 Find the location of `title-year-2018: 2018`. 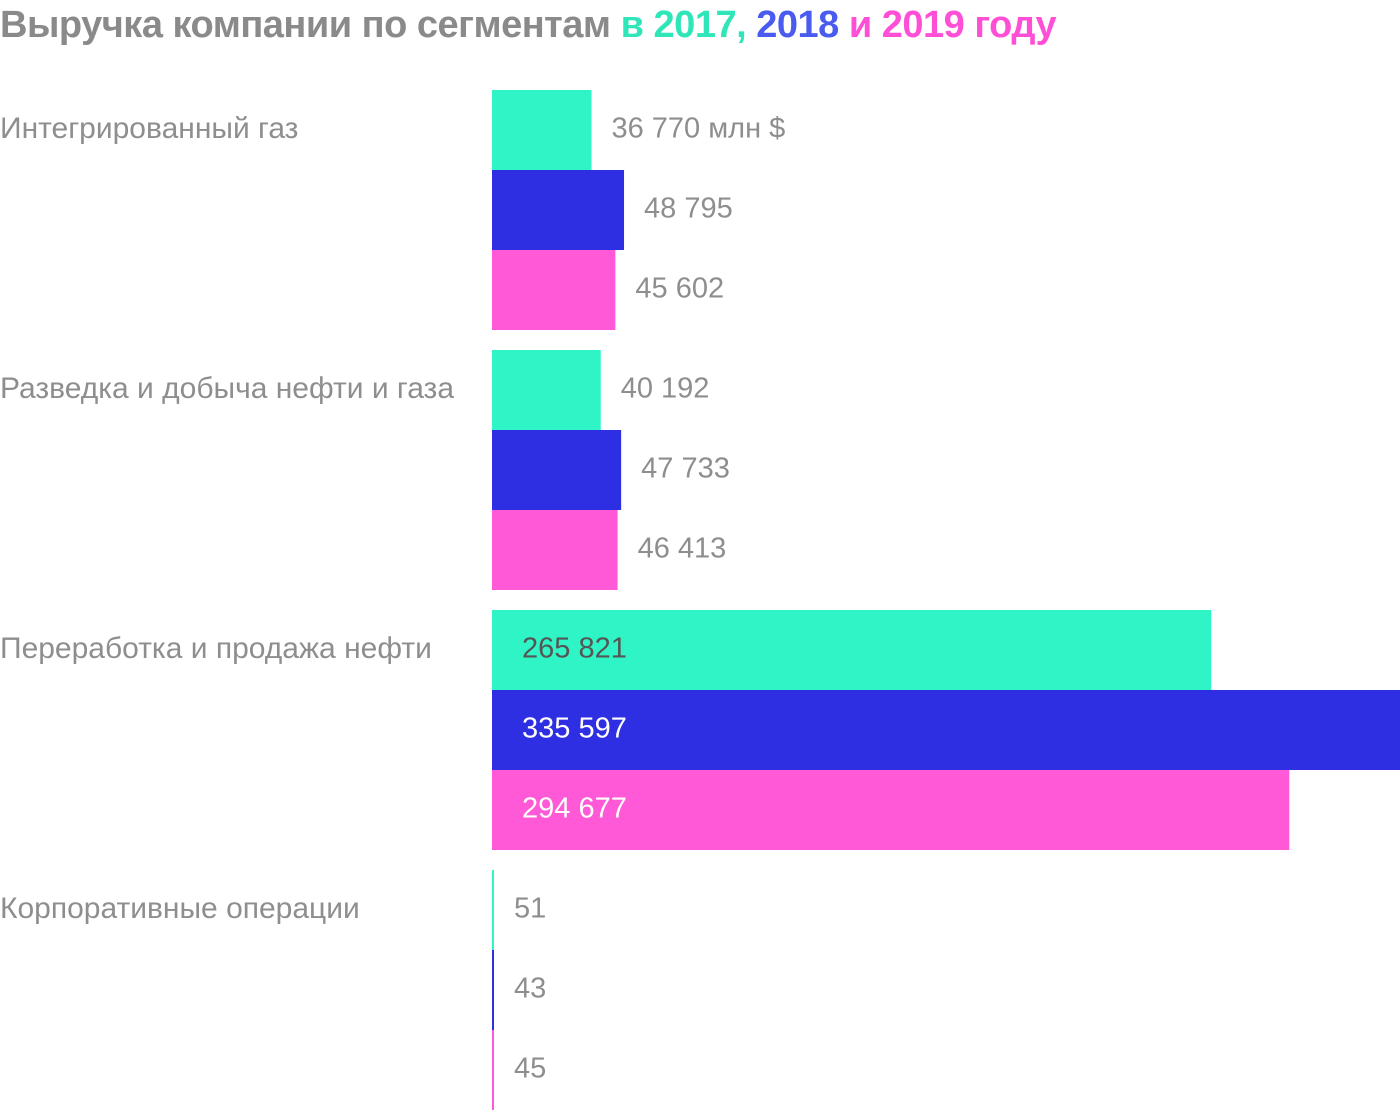

title-year-2018: 2018 is located at coordinates (797, 25).